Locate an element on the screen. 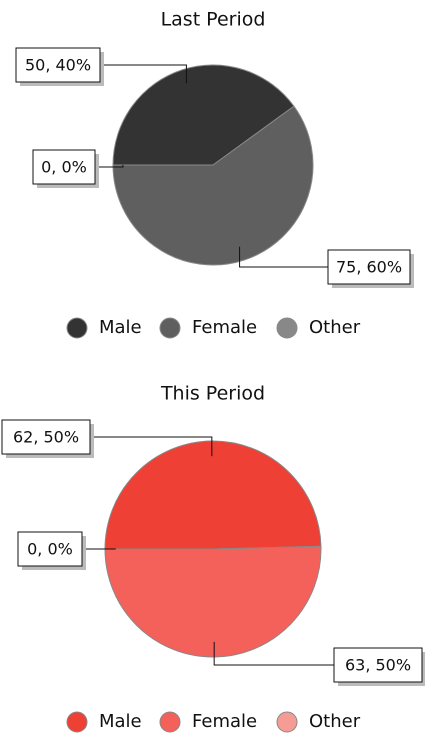 Image resolution: width=425 pixels, height=736 pixels. data-label: 62, 50% is located at coordinates (46, 437).